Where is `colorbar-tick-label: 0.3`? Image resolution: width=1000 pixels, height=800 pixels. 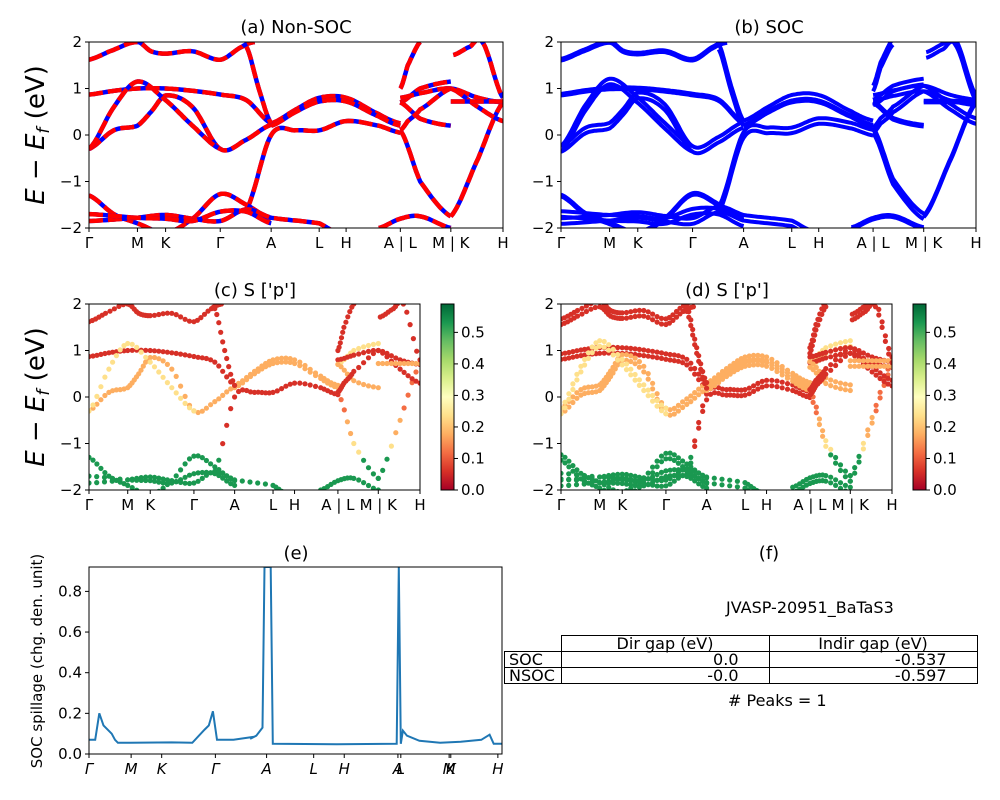
colorbar-tick-label: 0.3 is located at coordinates (473, 395).